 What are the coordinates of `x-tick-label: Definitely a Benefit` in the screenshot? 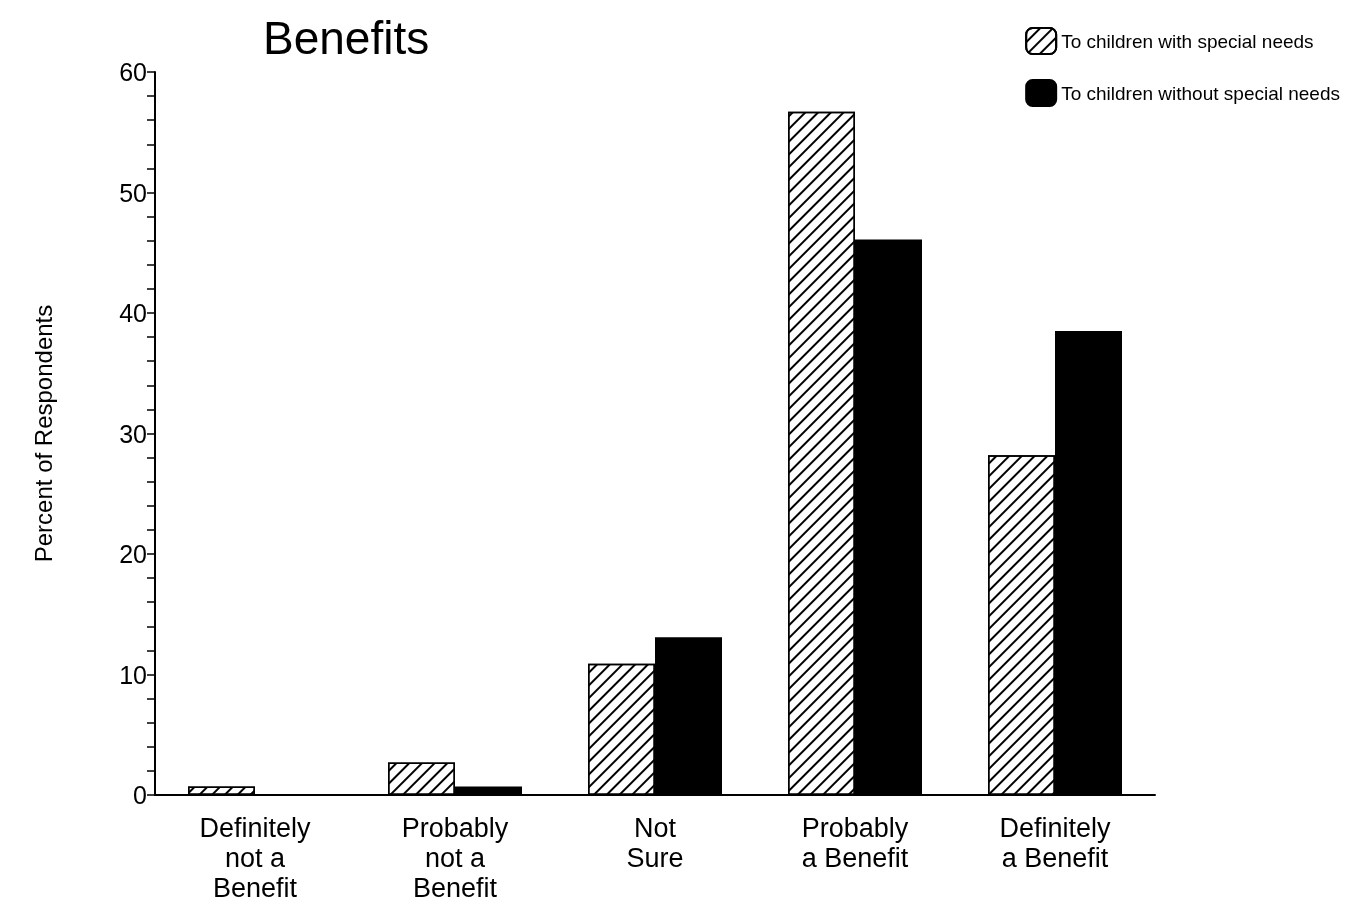 It's located at (1055, 843).